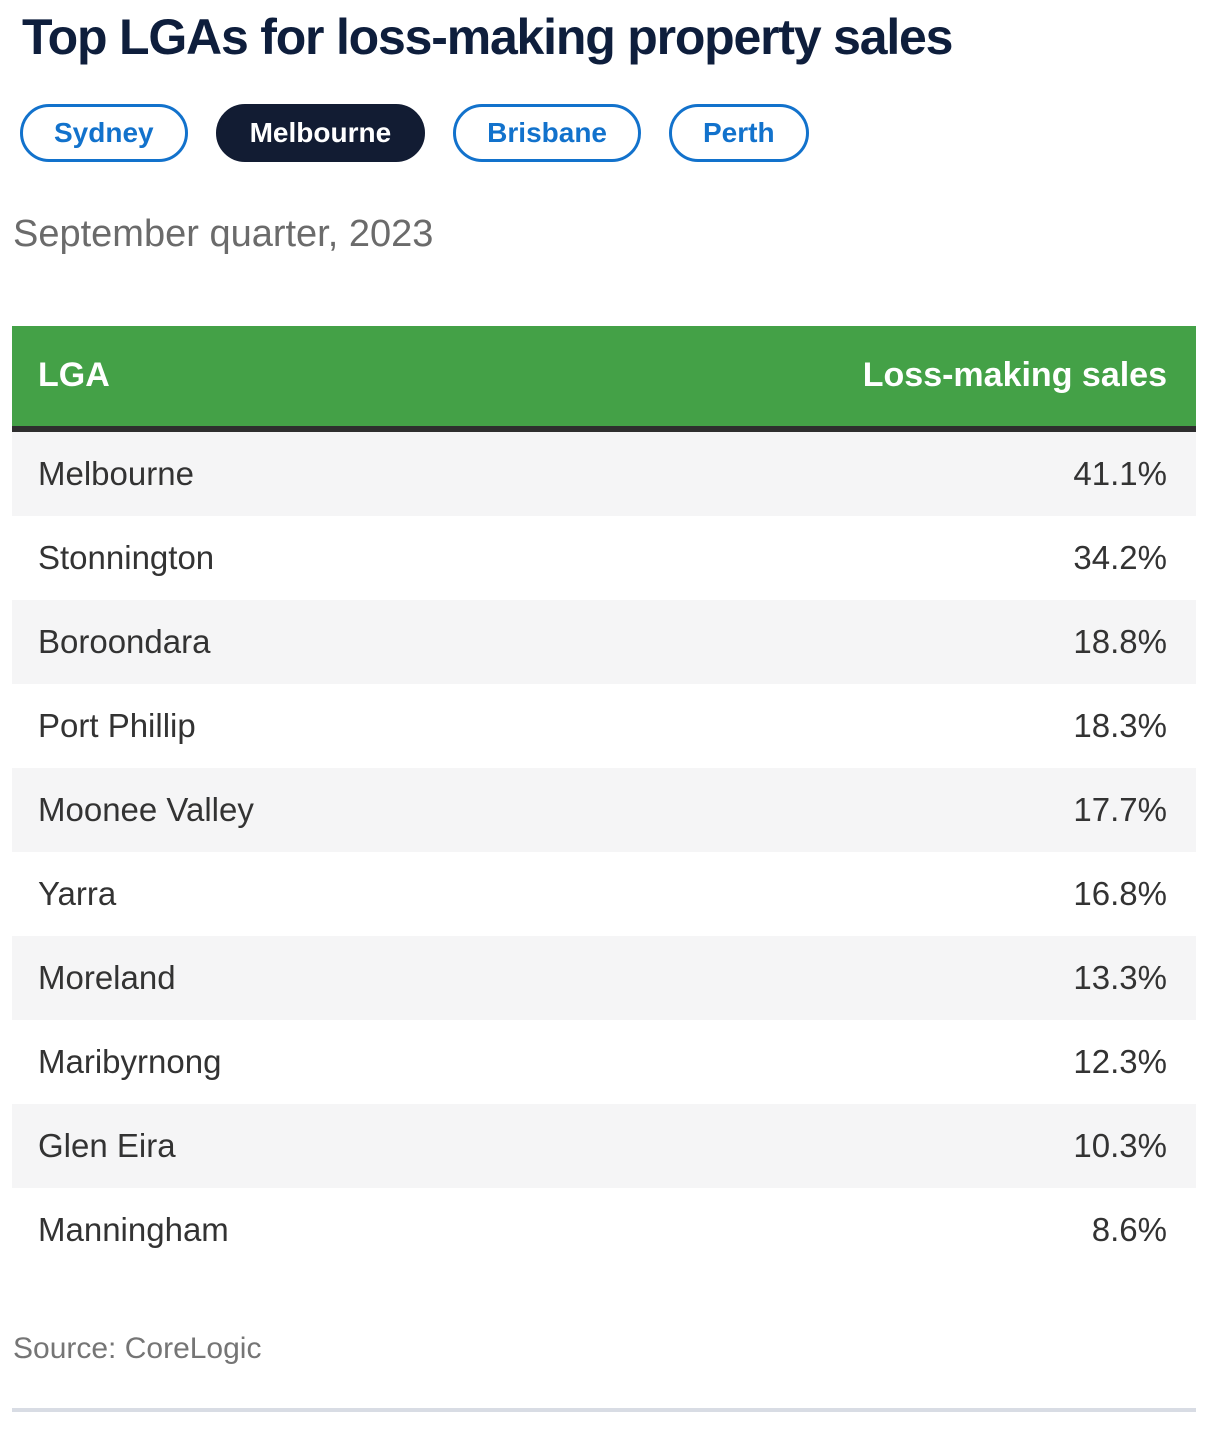  What do you see at coordinates (126, 557) in the screenshot?
I see `row-lga: Stonnington` at bounding box center [126, 557].